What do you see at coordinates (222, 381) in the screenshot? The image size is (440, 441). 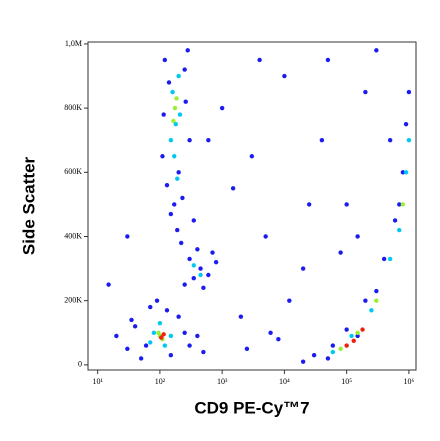 I see `x-tick-label: 10³` at bounding box center [222, 381].